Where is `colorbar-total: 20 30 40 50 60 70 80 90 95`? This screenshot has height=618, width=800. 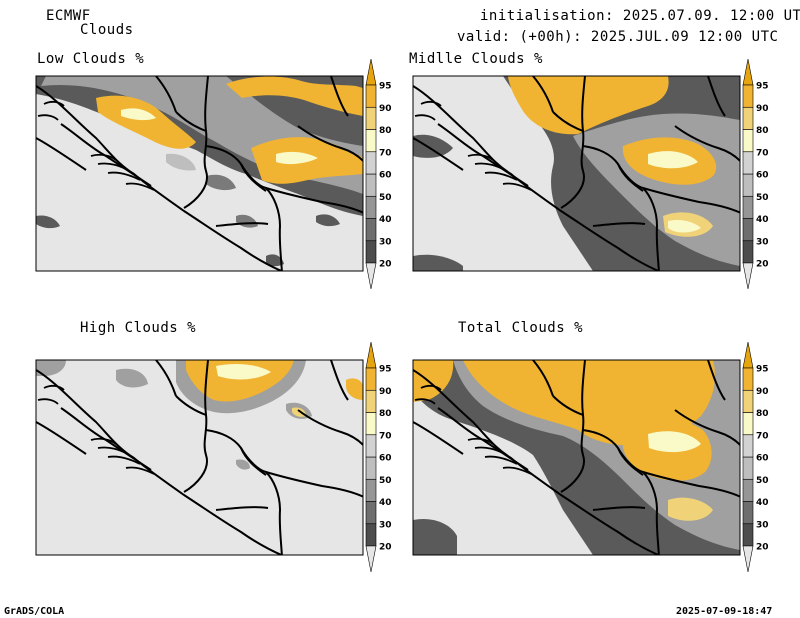
colorbar-total: 20 30 40 50 60 70 80 90 95 is located at coordinates (755, 457).